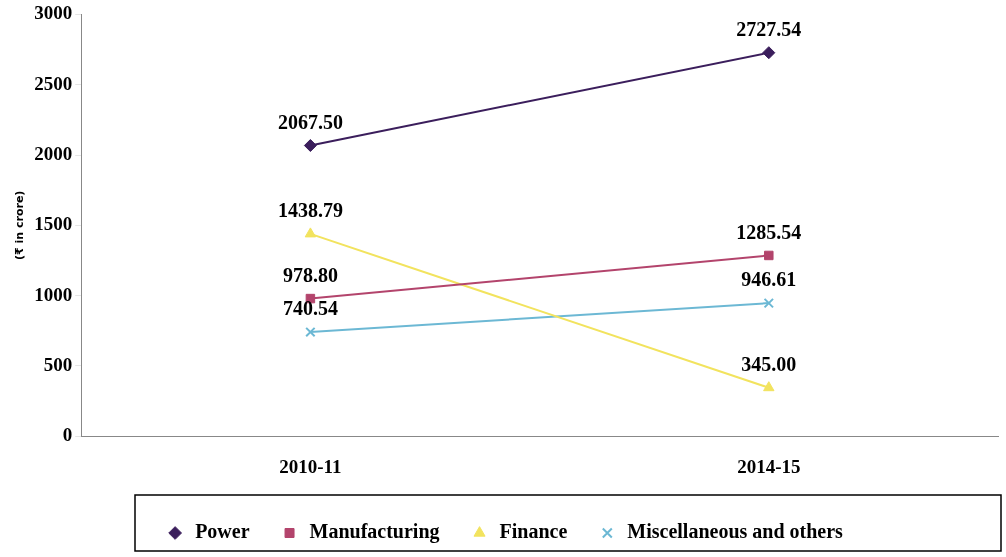  I want to click on data-label: 740.54, so click(310, 308).